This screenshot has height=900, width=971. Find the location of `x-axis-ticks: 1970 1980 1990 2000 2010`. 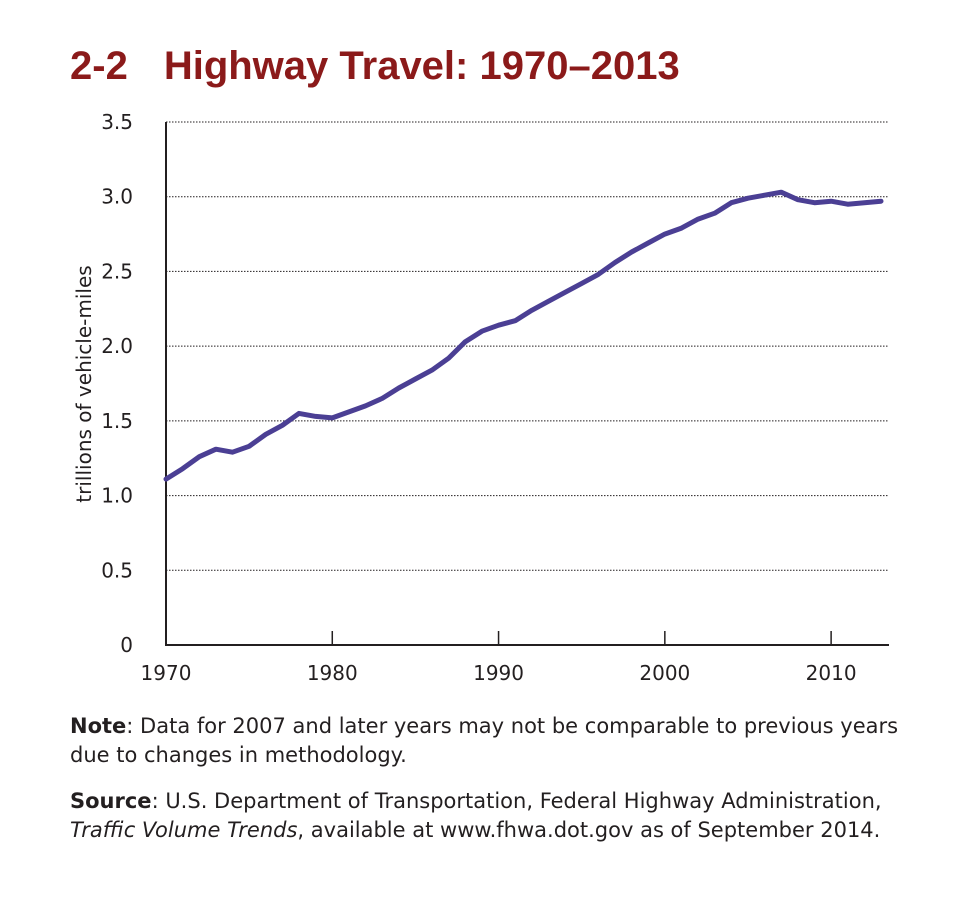

x-axis-ticks: 1970 1980 1990 2000 2010 is located at coordinates (499, 658).